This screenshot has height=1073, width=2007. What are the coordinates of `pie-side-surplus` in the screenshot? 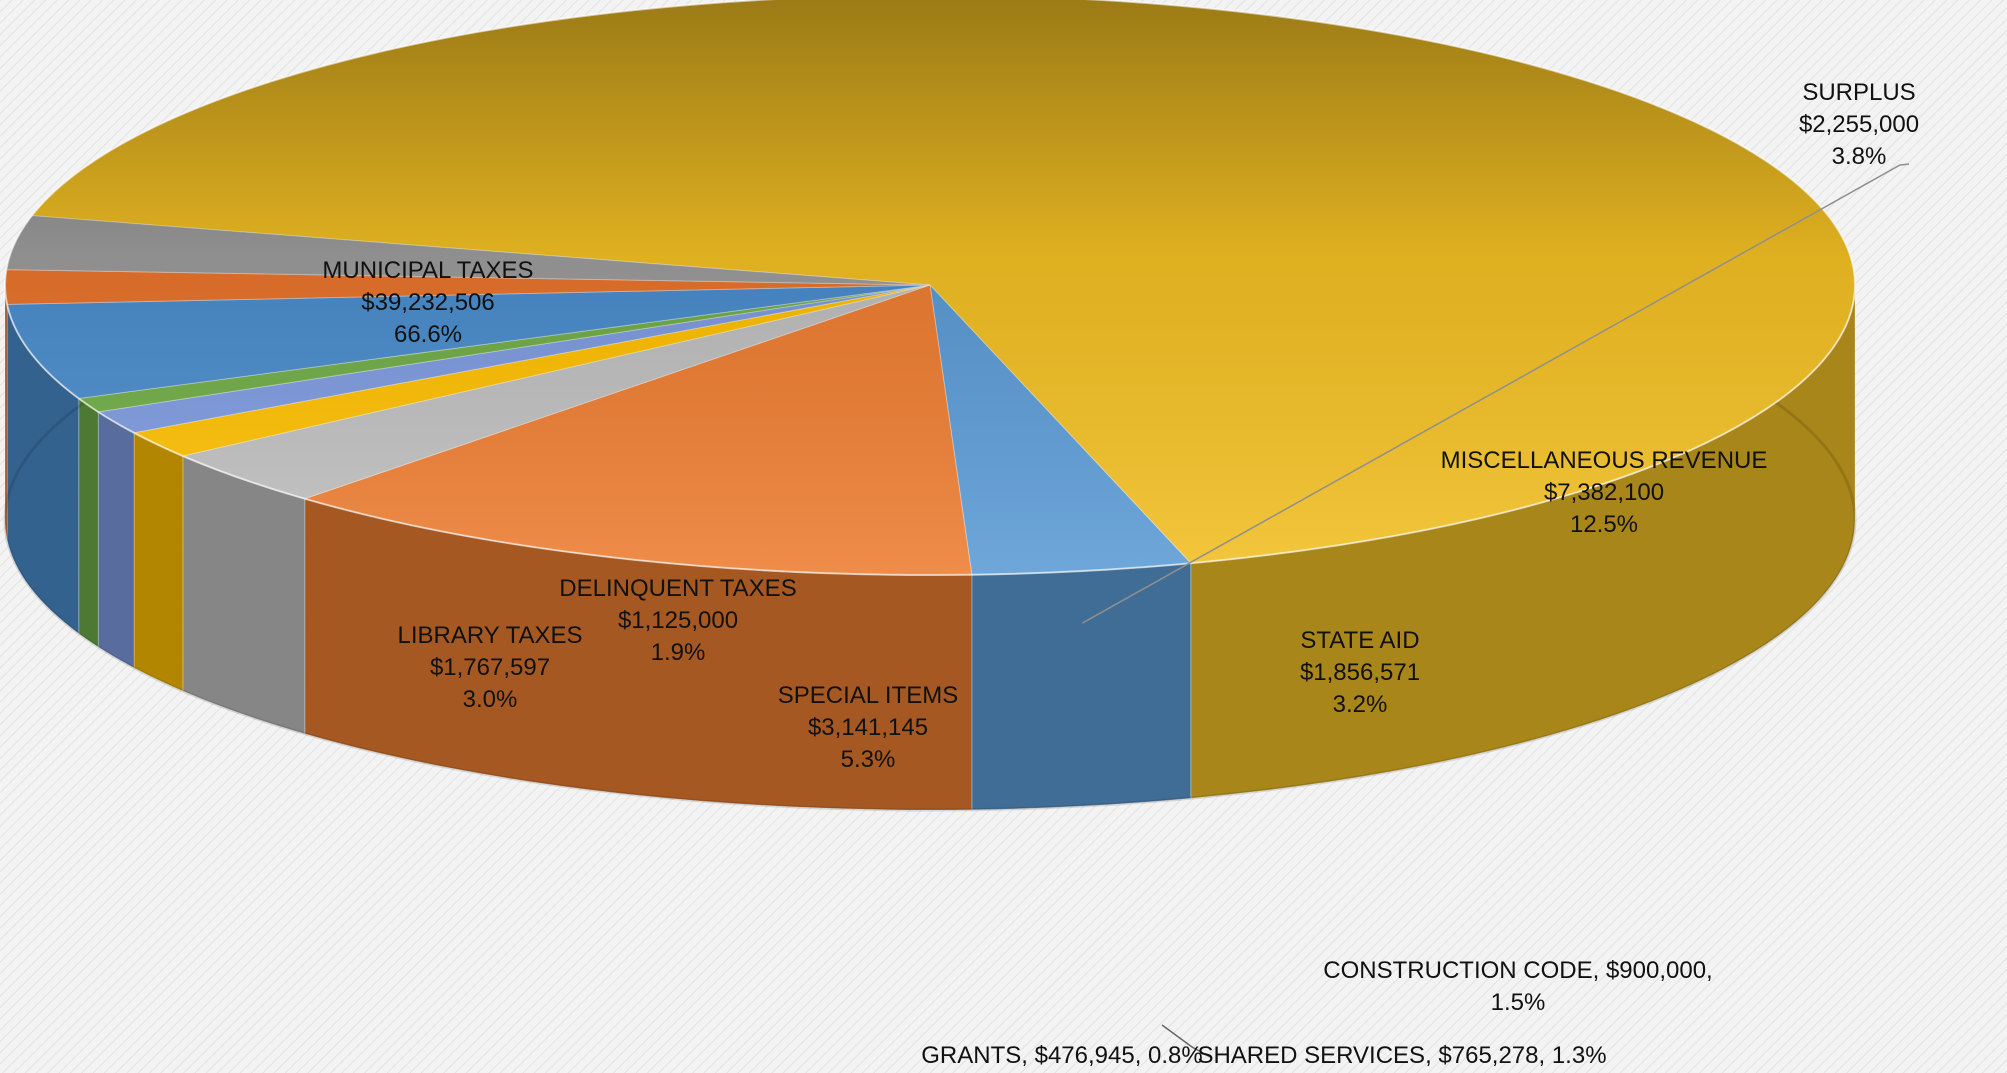 It's located at (1081, 686).